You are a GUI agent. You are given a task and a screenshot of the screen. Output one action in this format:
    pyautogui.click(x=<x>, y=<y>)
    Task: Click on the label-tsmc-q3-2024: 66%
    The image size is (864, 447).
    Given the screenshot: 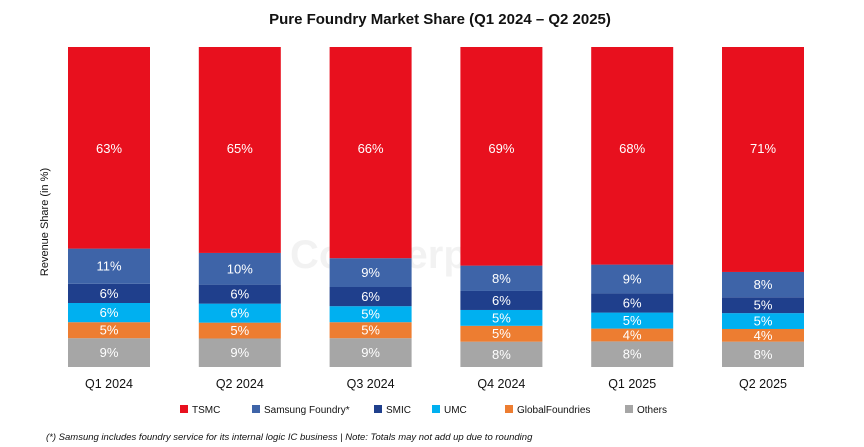 What is the action you would take?
    pyautogui.click(x=371, y=148)
    